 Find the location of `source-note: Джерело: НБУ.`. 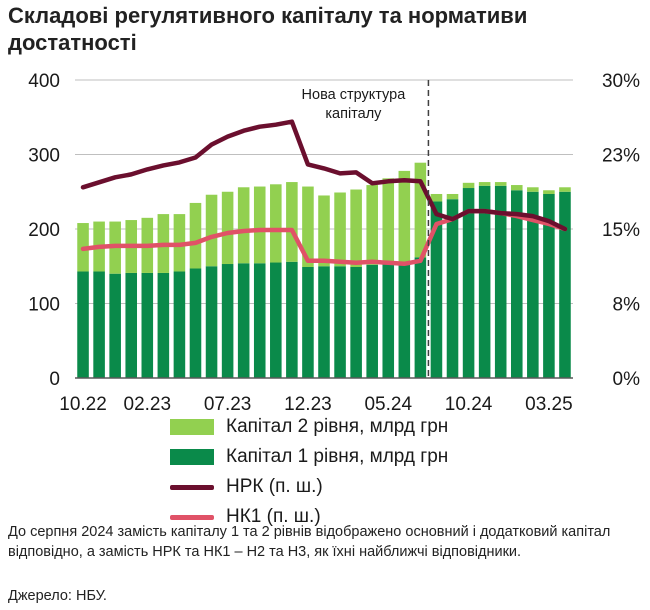

source-note: Джерело: НБУ. is located at coordinates (57, 596).